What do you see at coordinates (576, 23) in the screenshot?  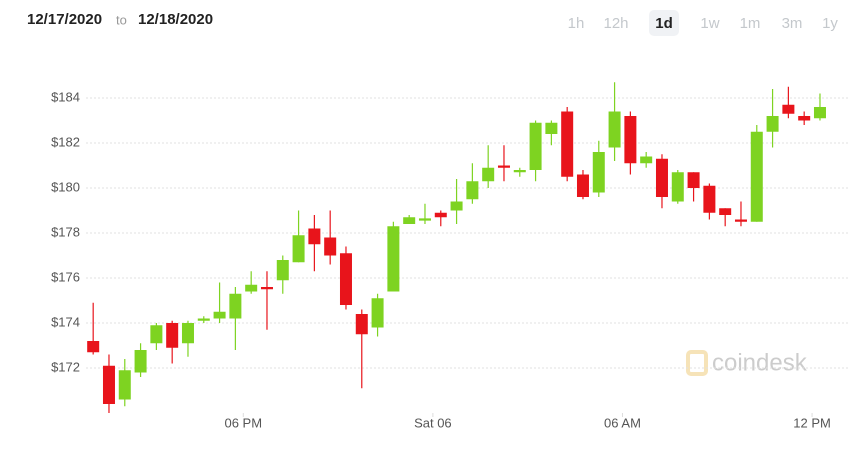 I see `range-button: 1h` at bounding box center [576, 23].